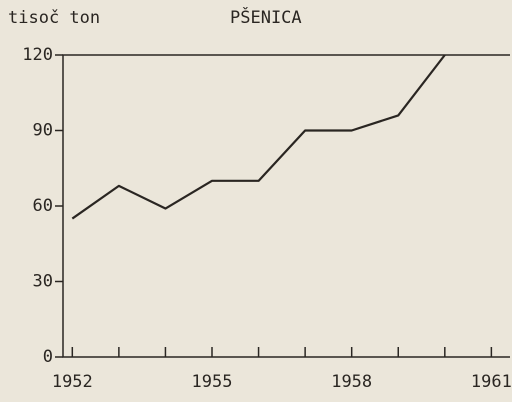  Describe the element at coordinates (43, 282) in the screenshot. I see `y-tick-label: 30` at that location.